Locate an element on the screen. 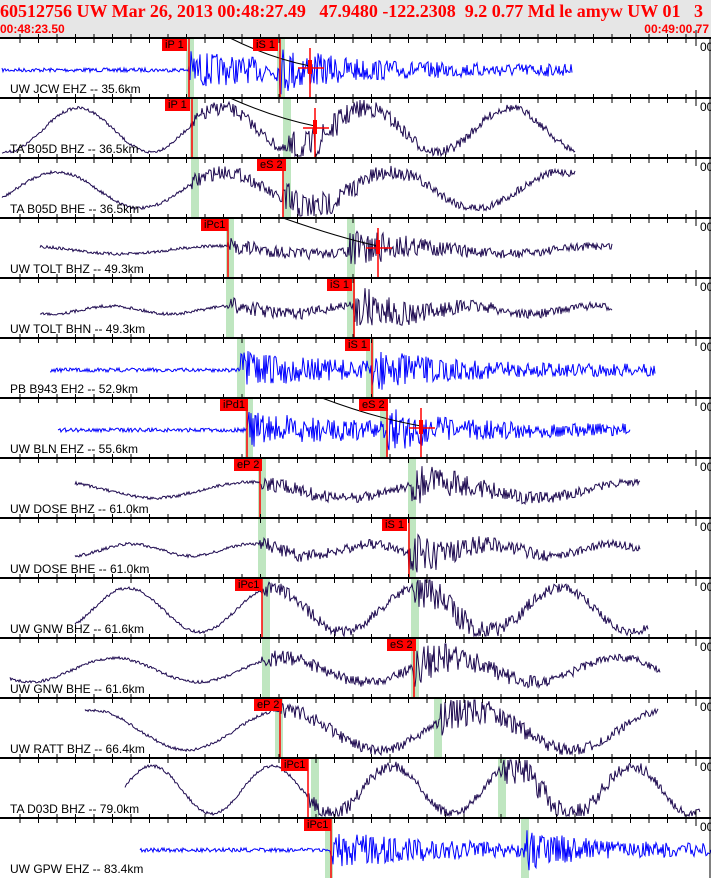 This screenshot has height=878, width=711. channel-label: TA D03D BHZ -- 79.0km is located at coordinates (75, 809).